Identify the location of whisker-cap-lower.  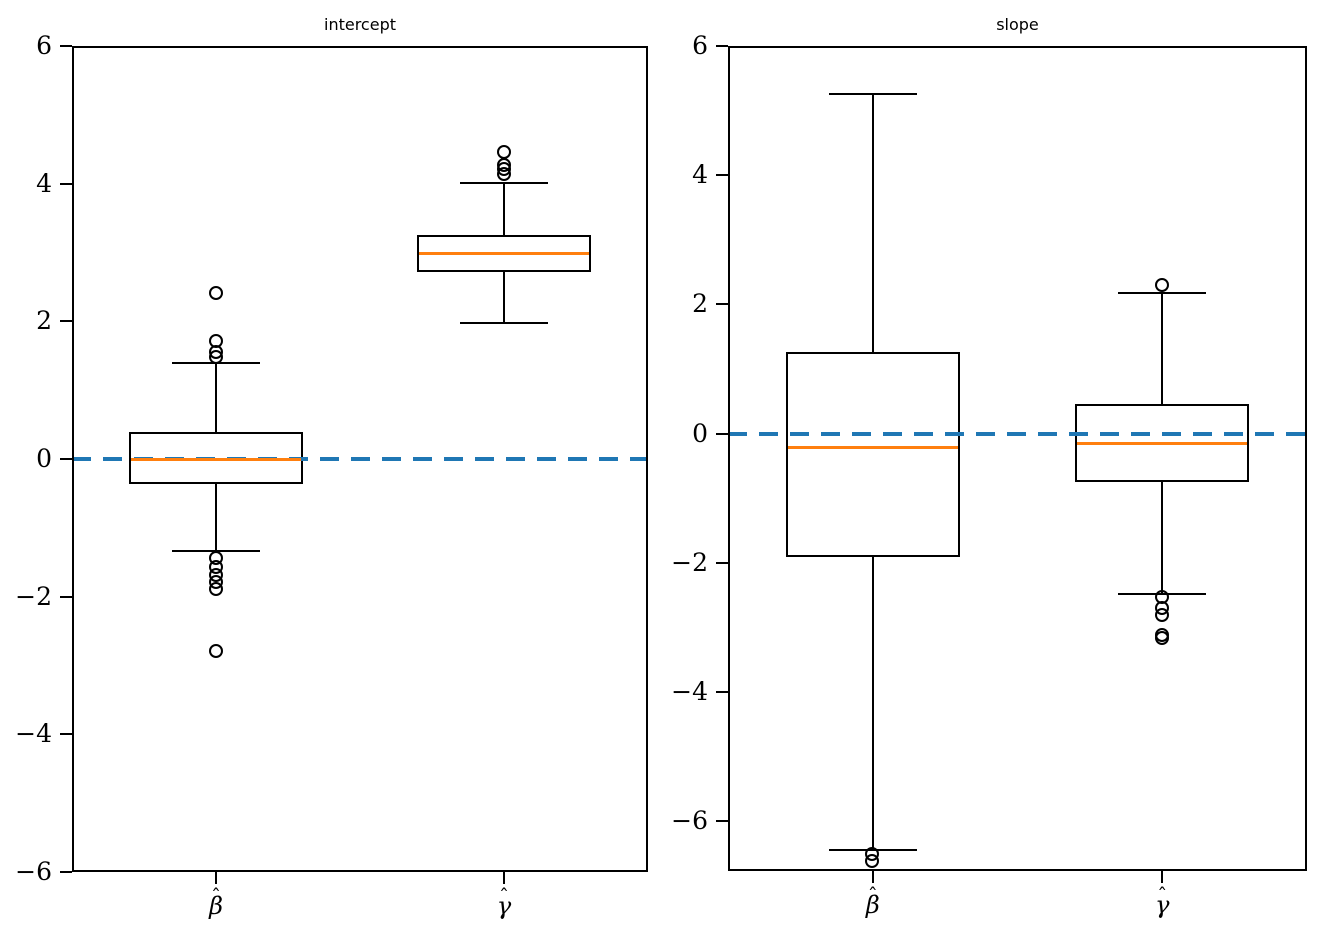
(504, 322).